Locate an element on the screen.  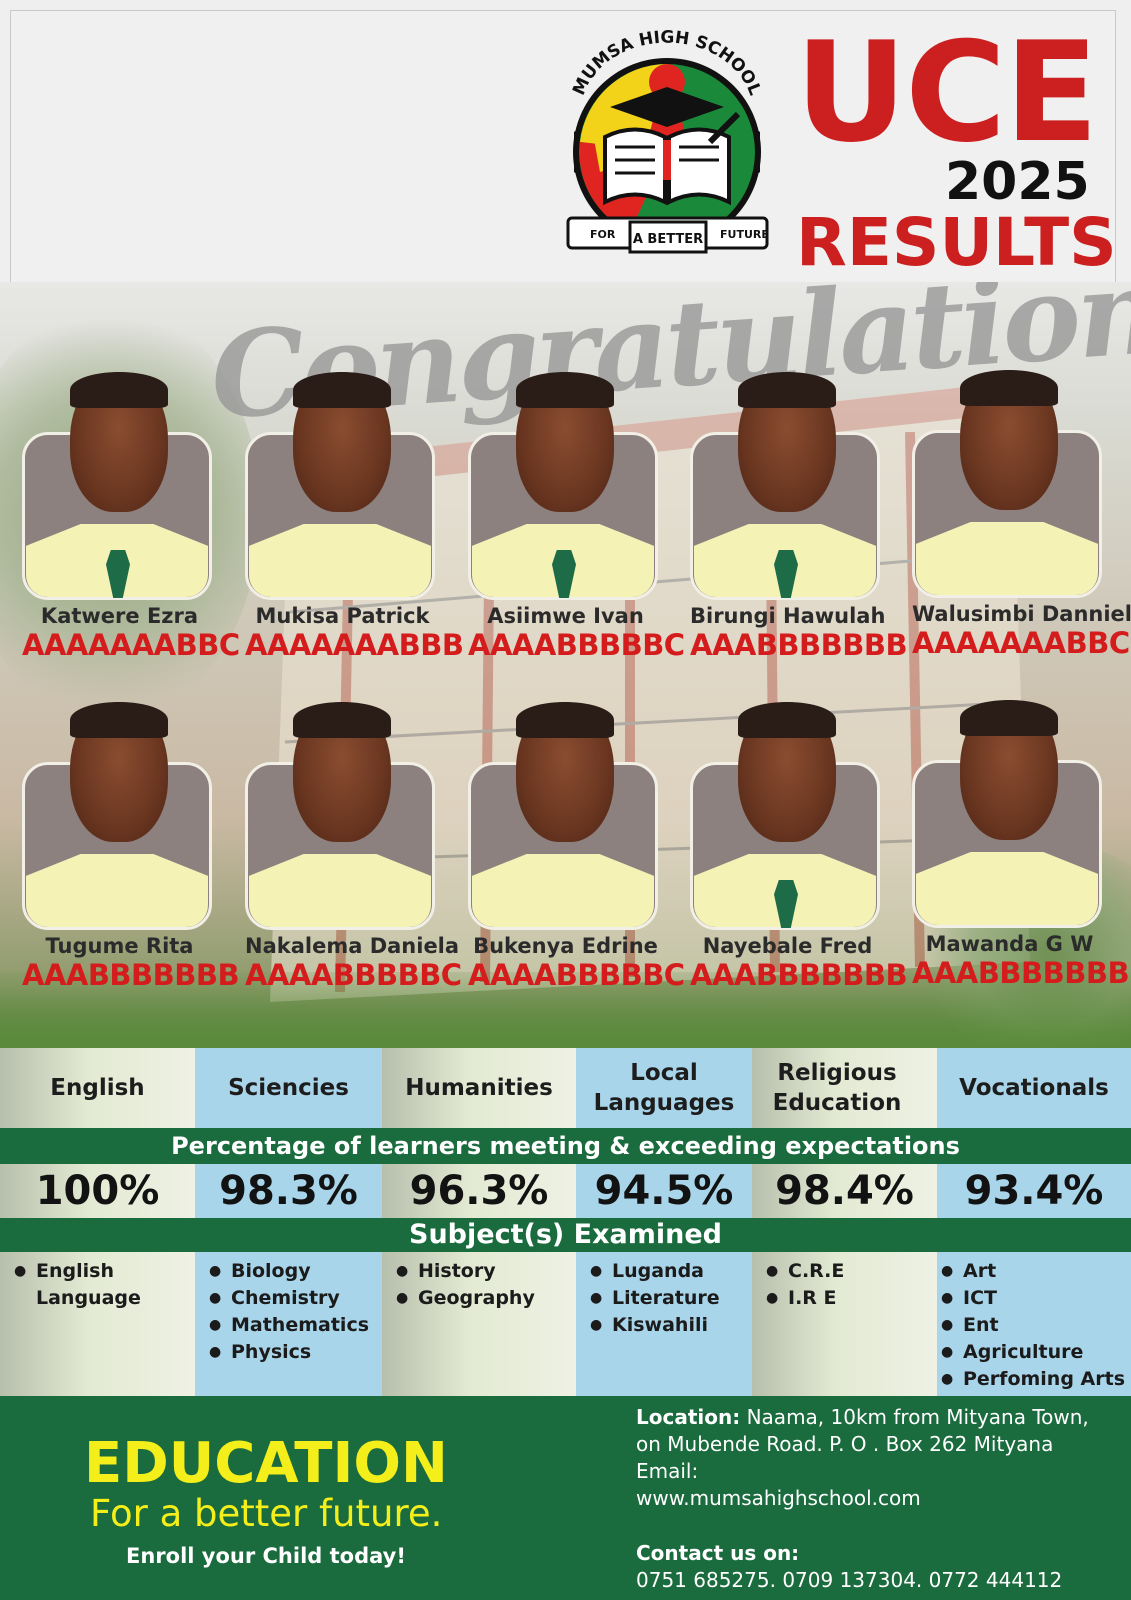
subject-item: Art is located at coordinates (1034, 1271).